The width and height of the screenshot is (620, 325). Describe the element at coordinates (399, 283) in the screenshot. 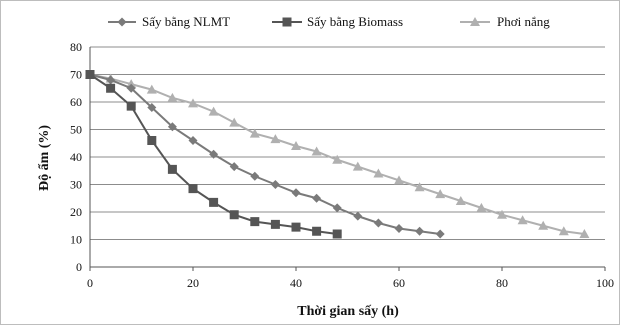

I see `x-tick-label-60: 60` at that location.